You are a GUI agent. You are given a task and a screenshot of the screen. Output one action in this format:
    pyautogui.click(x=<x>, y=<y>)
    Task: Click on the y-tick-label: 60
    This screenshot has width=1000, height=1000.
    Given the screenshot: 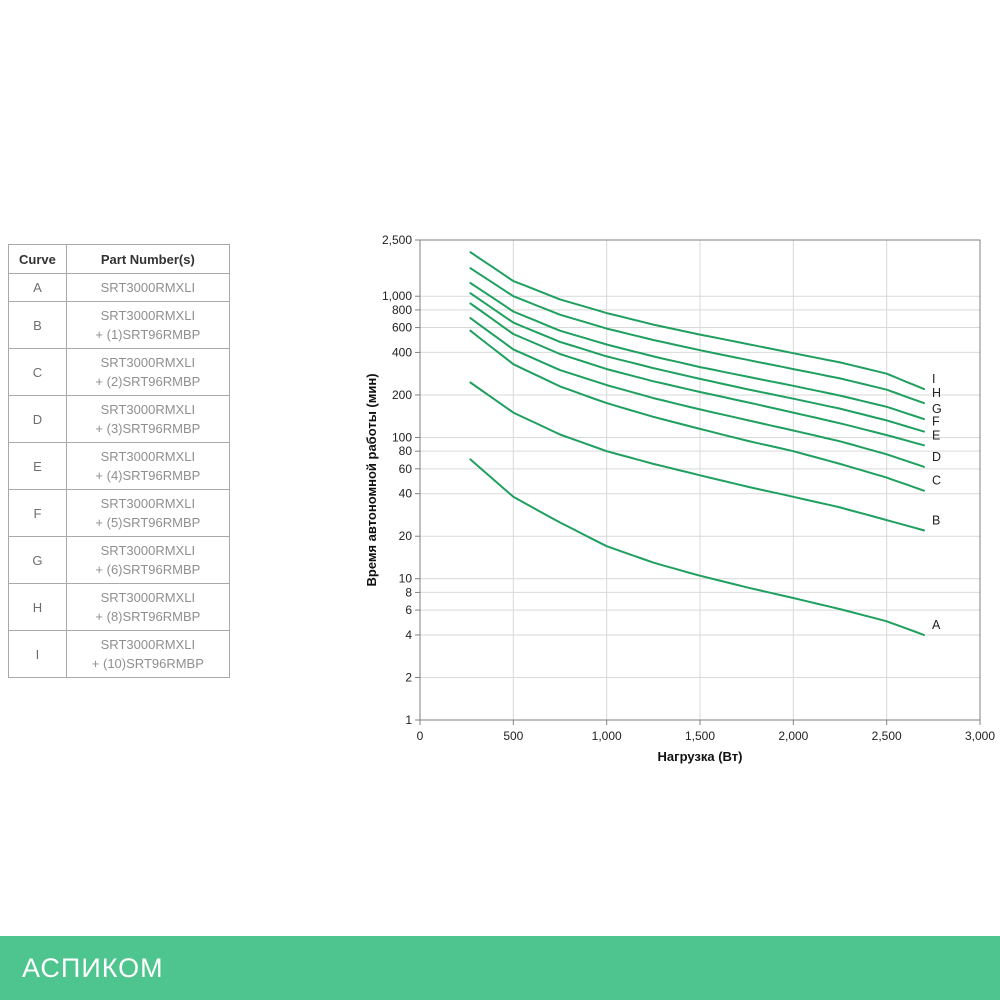 What is the action you would take?
    pyautogui.click(x=406, y=469)
    